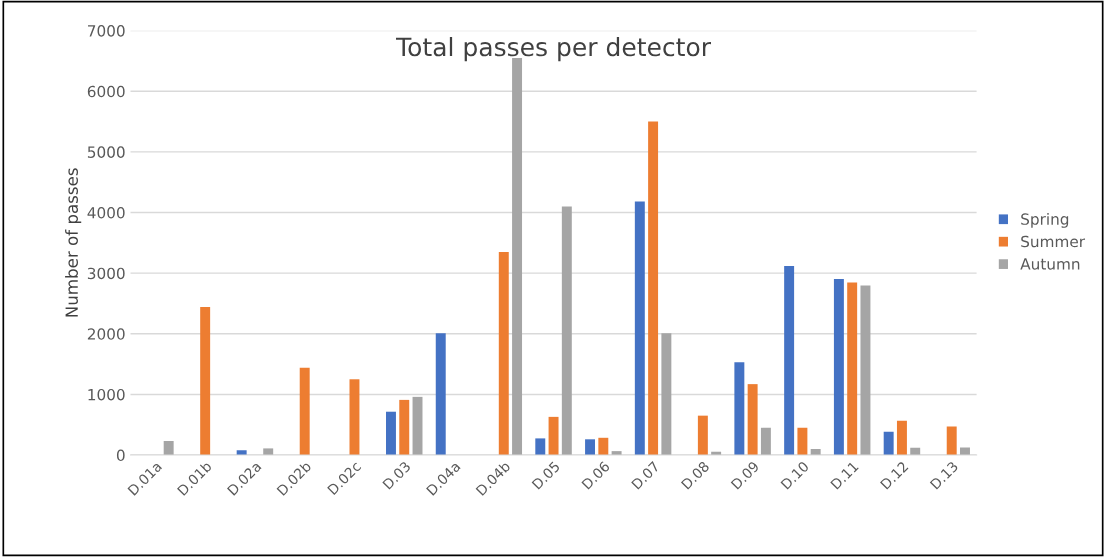 The width and height of the screenshot is (1106, 557). I want to click on y-tick-label: 6000, so click(106, 91).